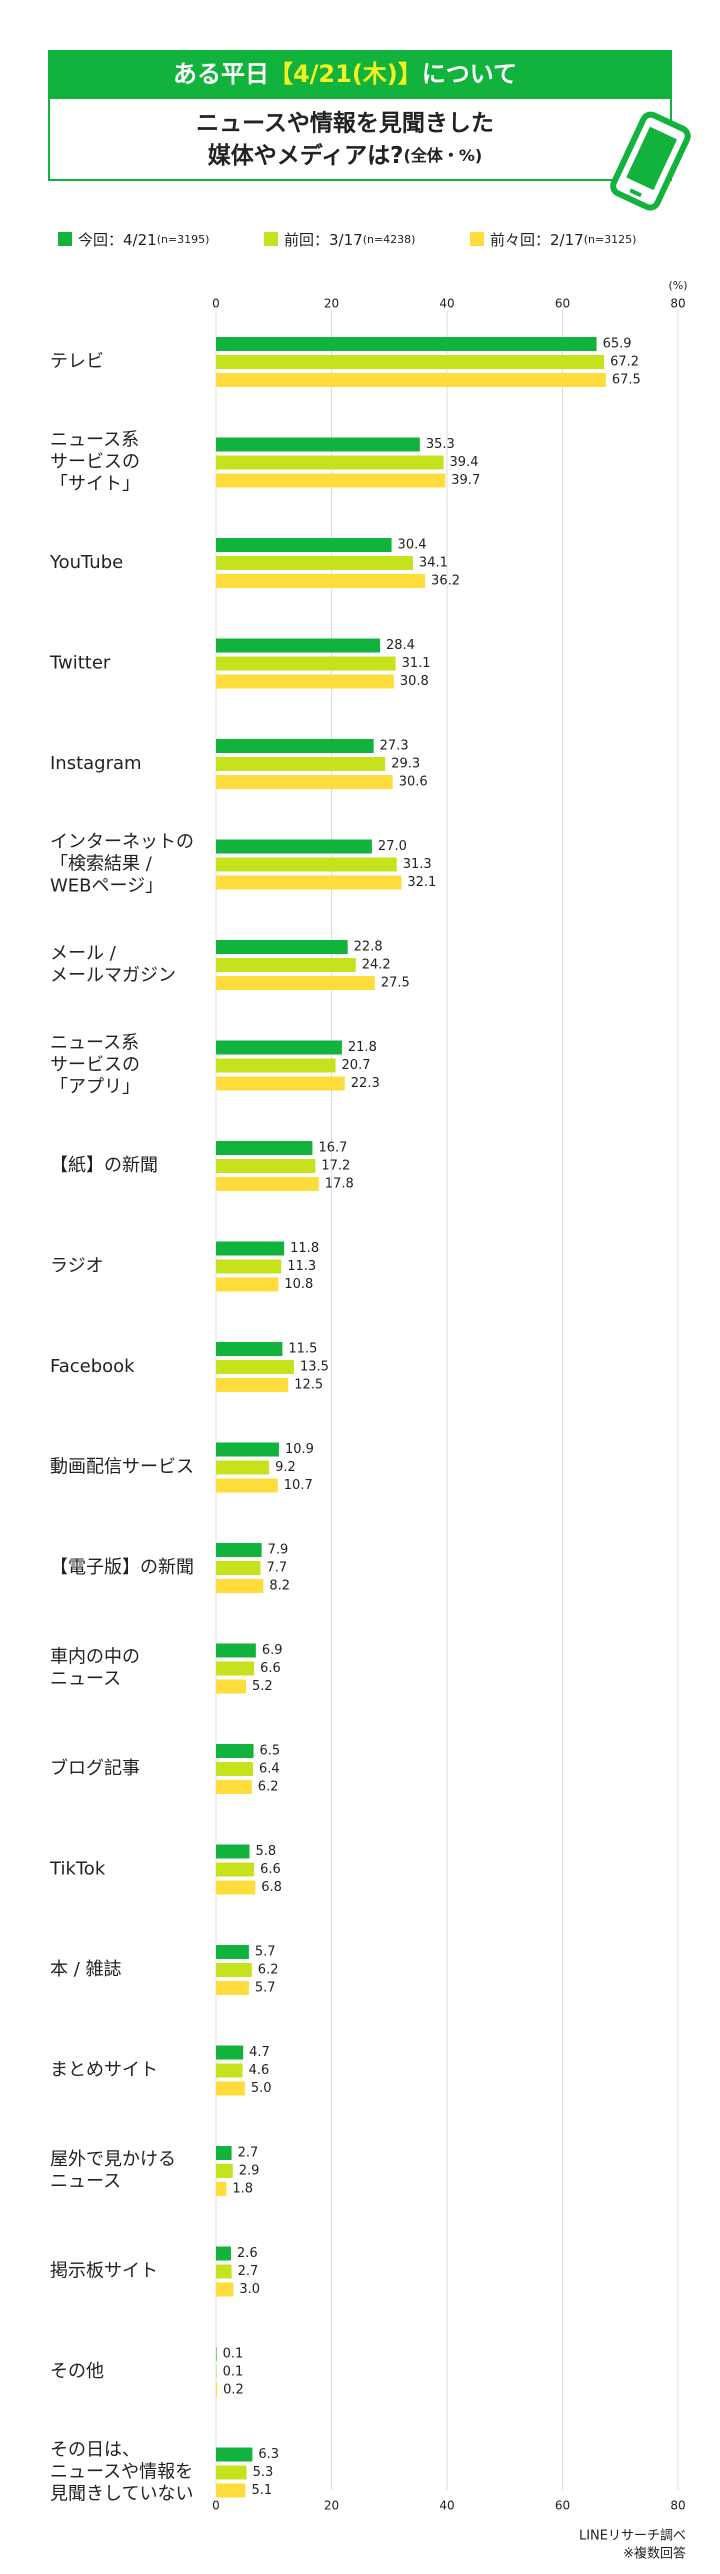 The height and width of the screenshot is (2574, 720). Describe the element at coordinates (298, 1485) in the screenshot. I see `value-label: 10.7` at that location.